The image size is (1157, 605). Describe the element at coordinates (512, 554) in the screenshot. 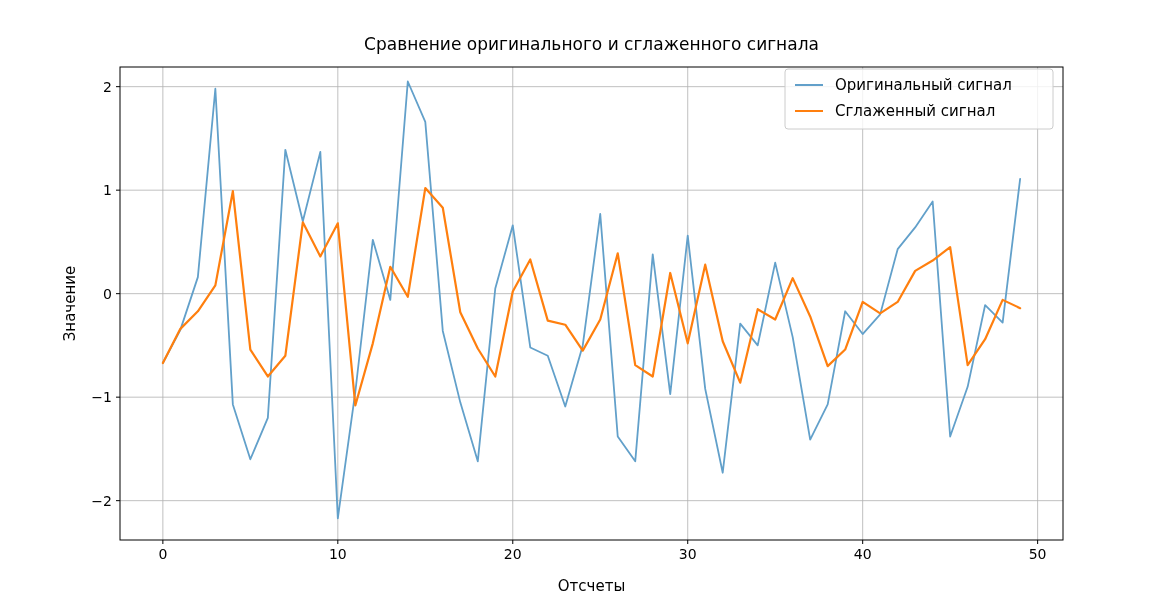

I see `x-tick-label: 20` at that location.